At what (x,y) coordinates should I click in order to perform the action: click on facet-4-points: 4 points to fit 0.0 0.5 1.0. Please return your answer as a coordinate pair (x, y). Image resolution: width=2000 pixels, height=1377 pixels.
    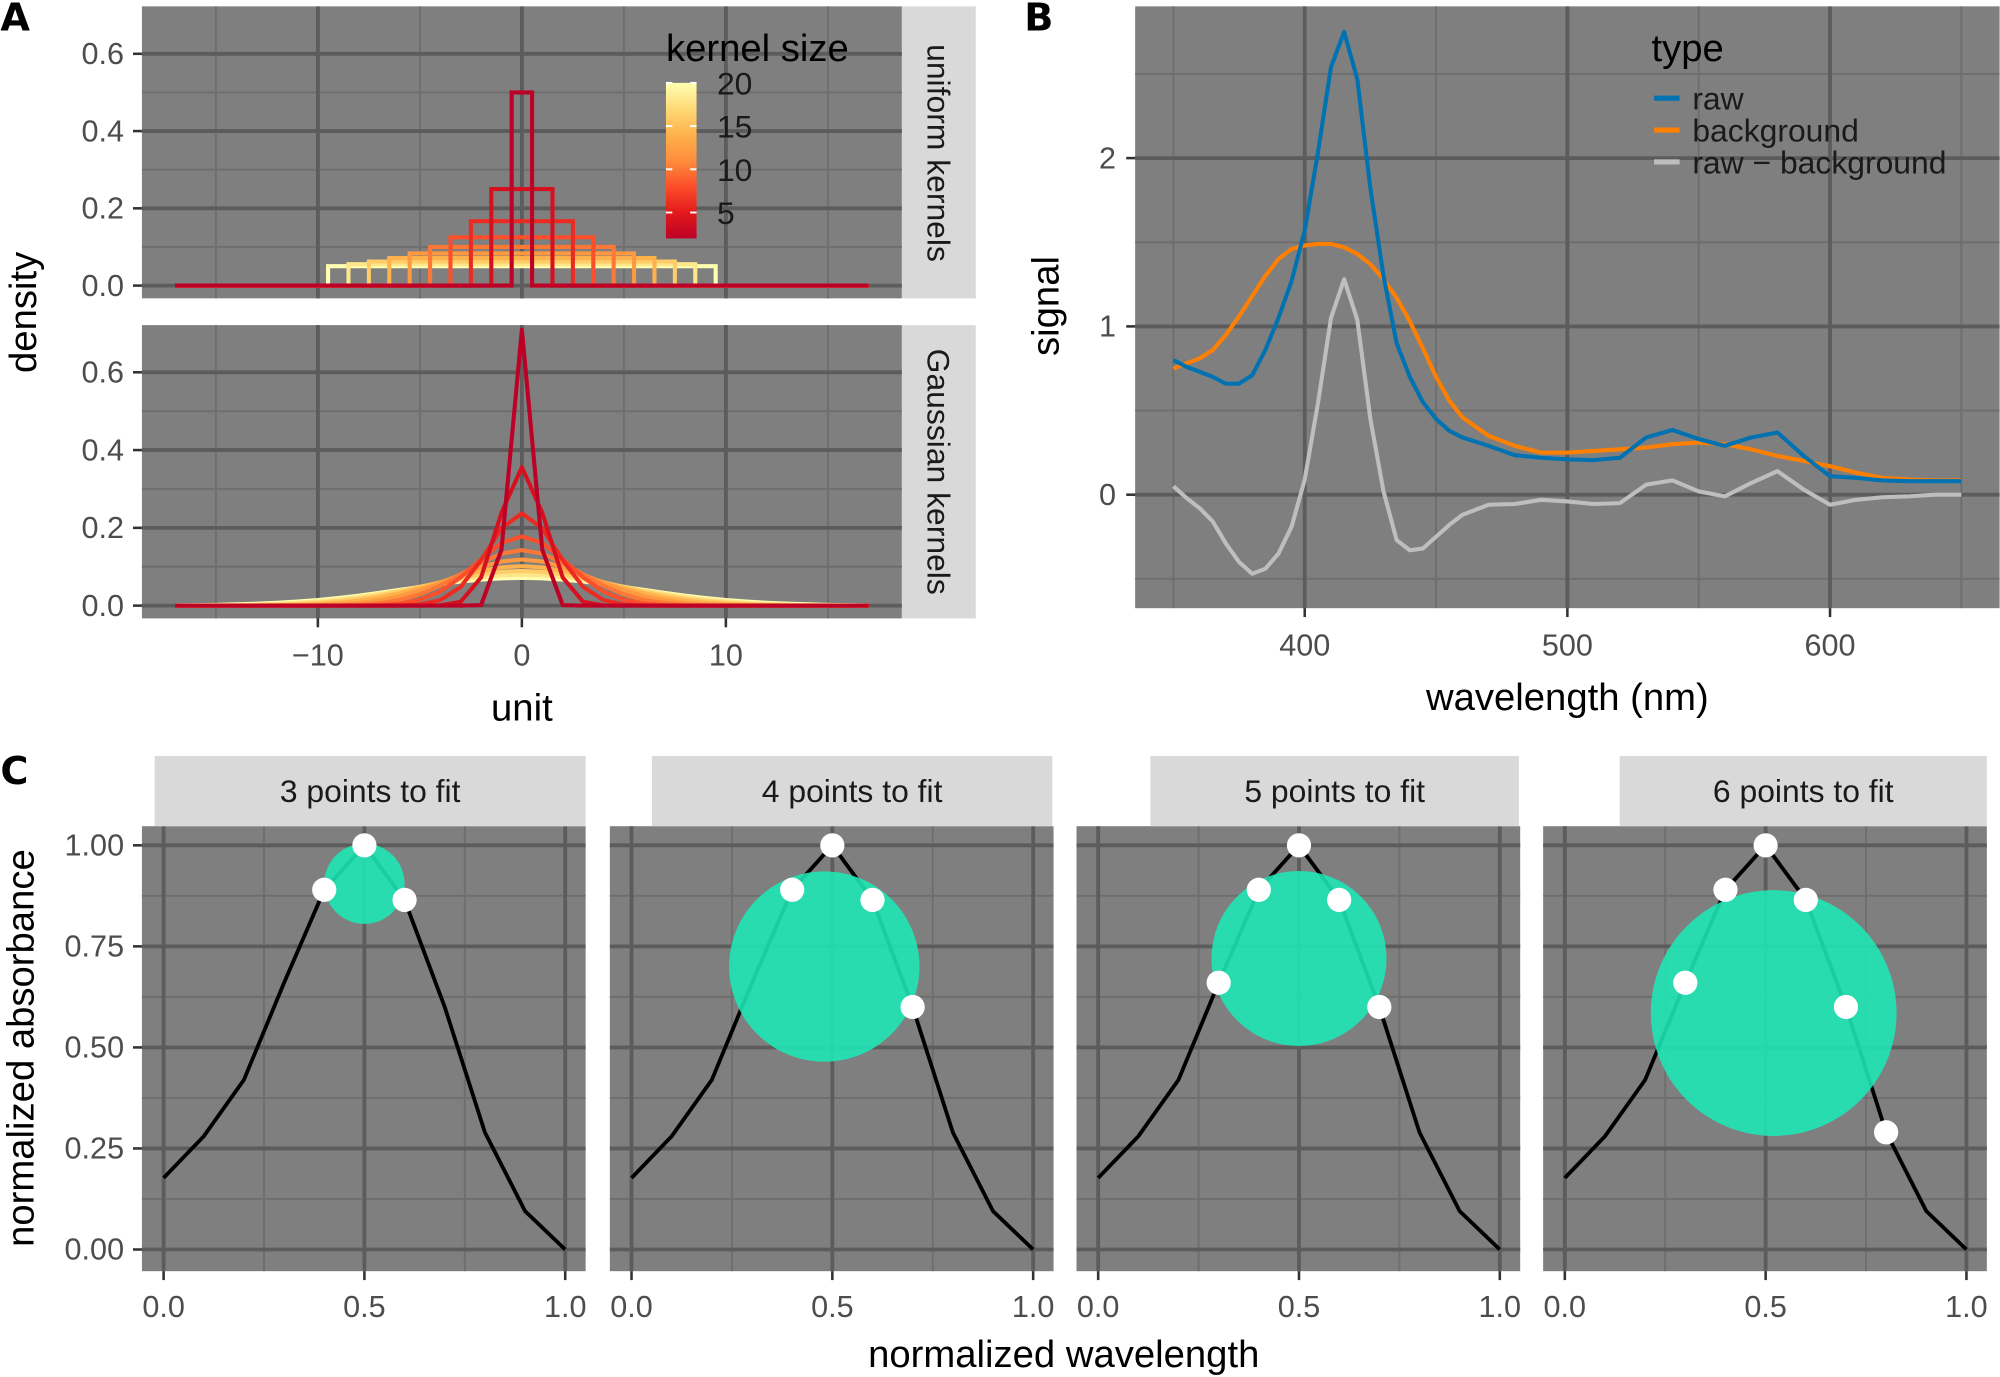
    Looking at the image, I should click on (832, 1040).